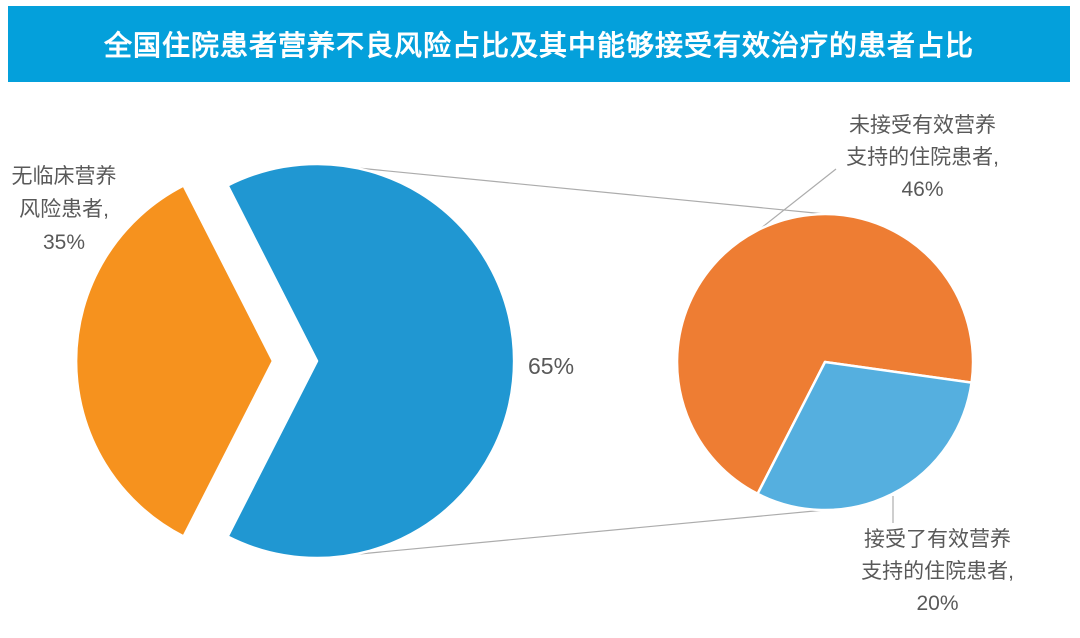 This screenshot has width=1080, height=638. What do you see at coordinates (798, 199) in the screenshot?
I see `leader-line-46-label` at bounding box center [798, 199].